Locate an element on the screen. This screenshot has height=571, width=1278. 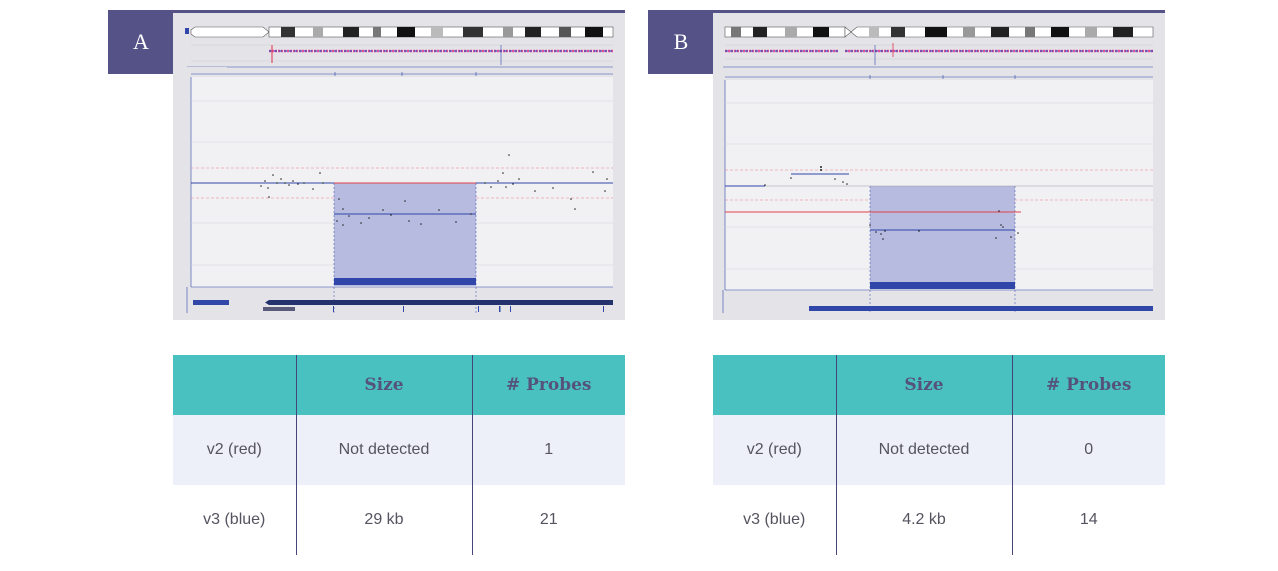
panel-label-b: B is located at coordinates (681, 42).